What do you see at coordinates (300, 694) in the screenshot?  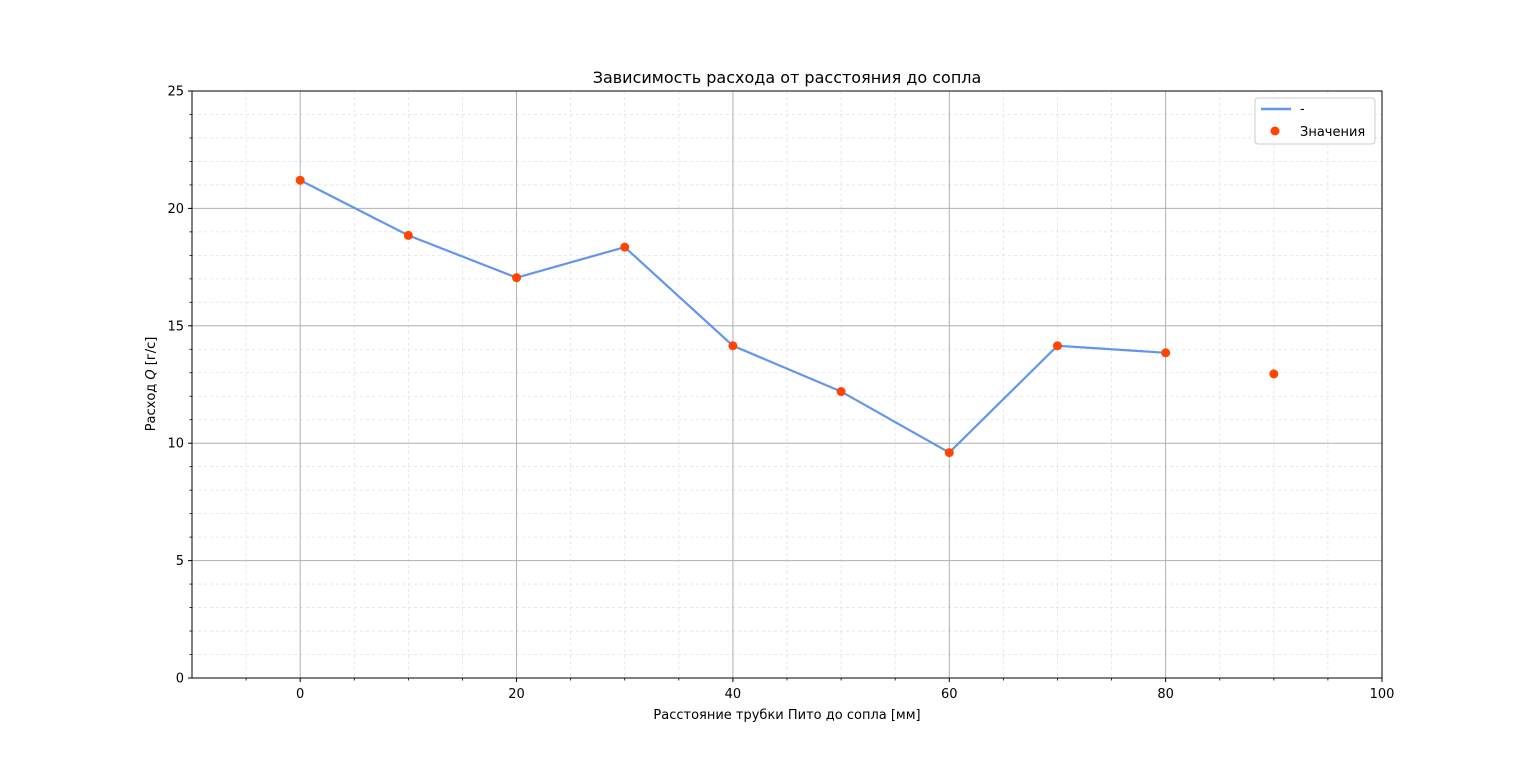 I see `x-tick-label: 0` at bounding box center [300, 694].